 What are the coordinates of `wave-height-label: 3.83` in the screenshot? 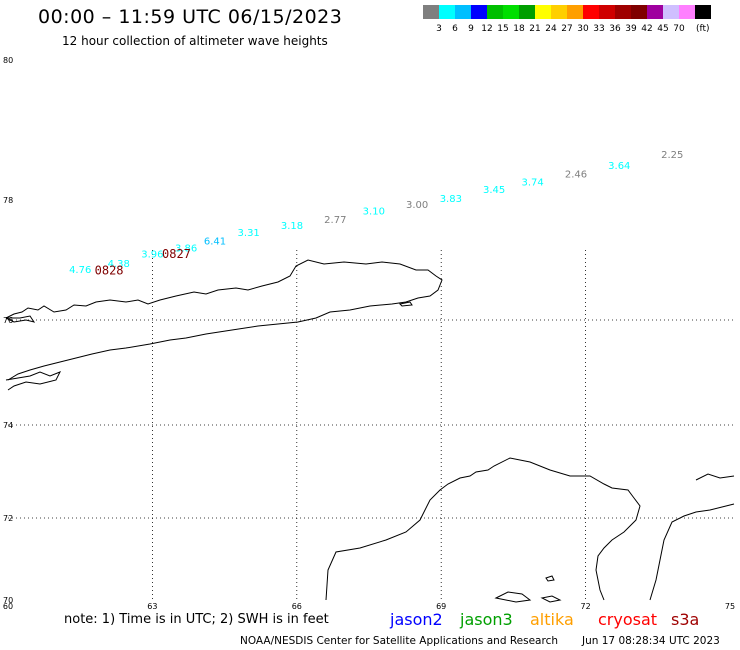 It's located at (451, 199).